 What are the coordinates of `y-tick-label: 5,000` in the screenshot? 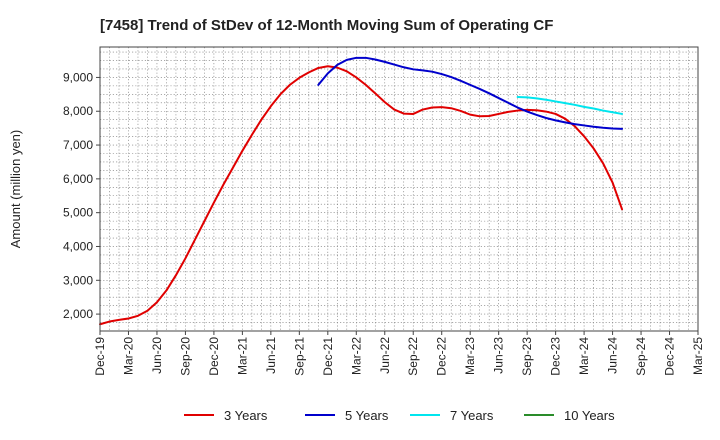 It's located at (78, 213).